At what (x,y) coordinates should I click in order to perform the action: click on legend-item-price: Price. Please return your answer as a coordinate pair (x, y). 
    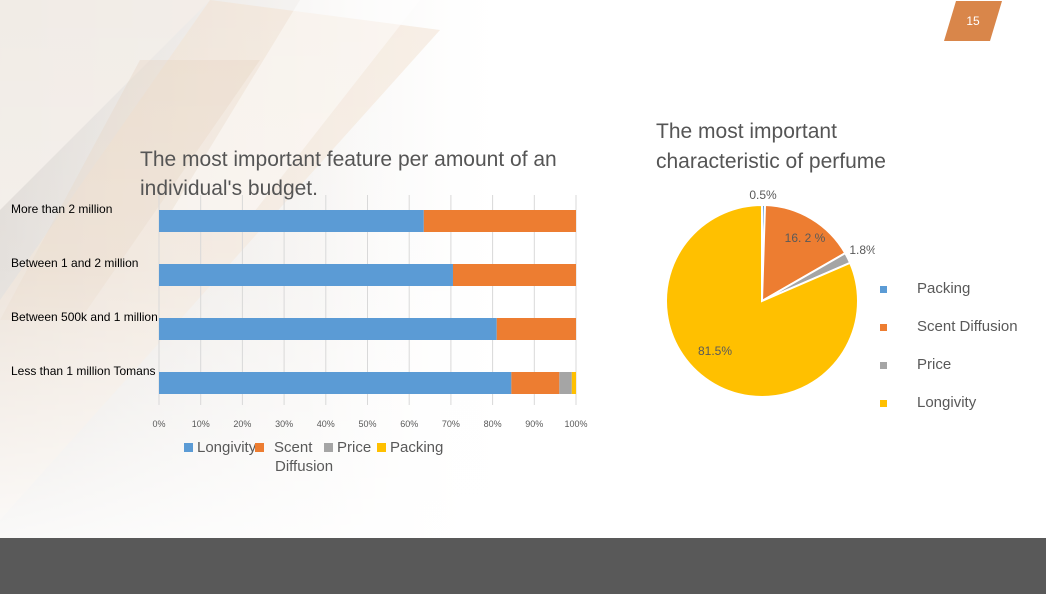
    Looking at the image, I should click on (347, 447).